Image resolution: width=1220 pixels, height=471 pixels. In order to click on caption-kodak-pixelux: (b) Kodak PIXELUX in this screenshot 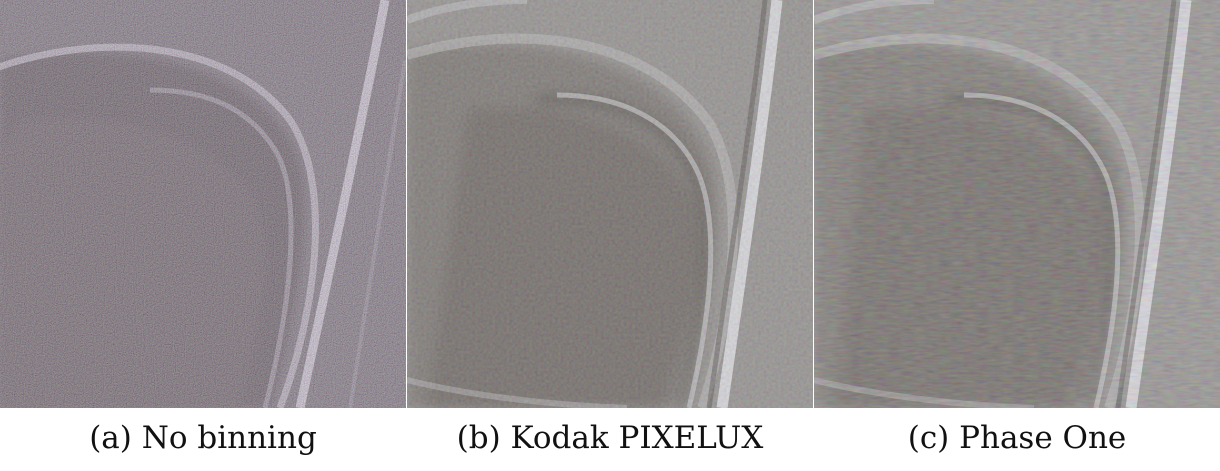, I will do `click(610, 438)`.